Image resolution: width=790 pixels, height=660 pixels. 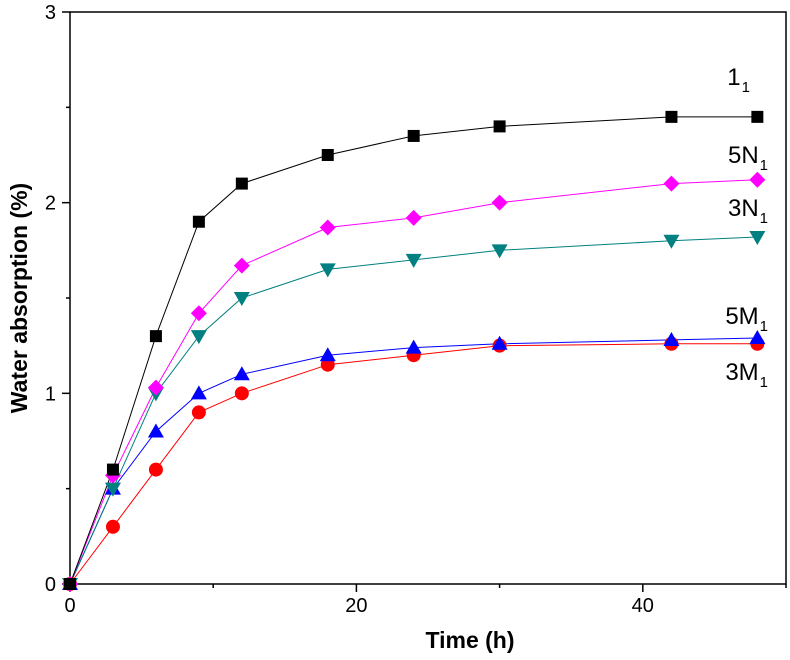 I want to click on series-label-5n: 5N1, so click(x=748, y=158).